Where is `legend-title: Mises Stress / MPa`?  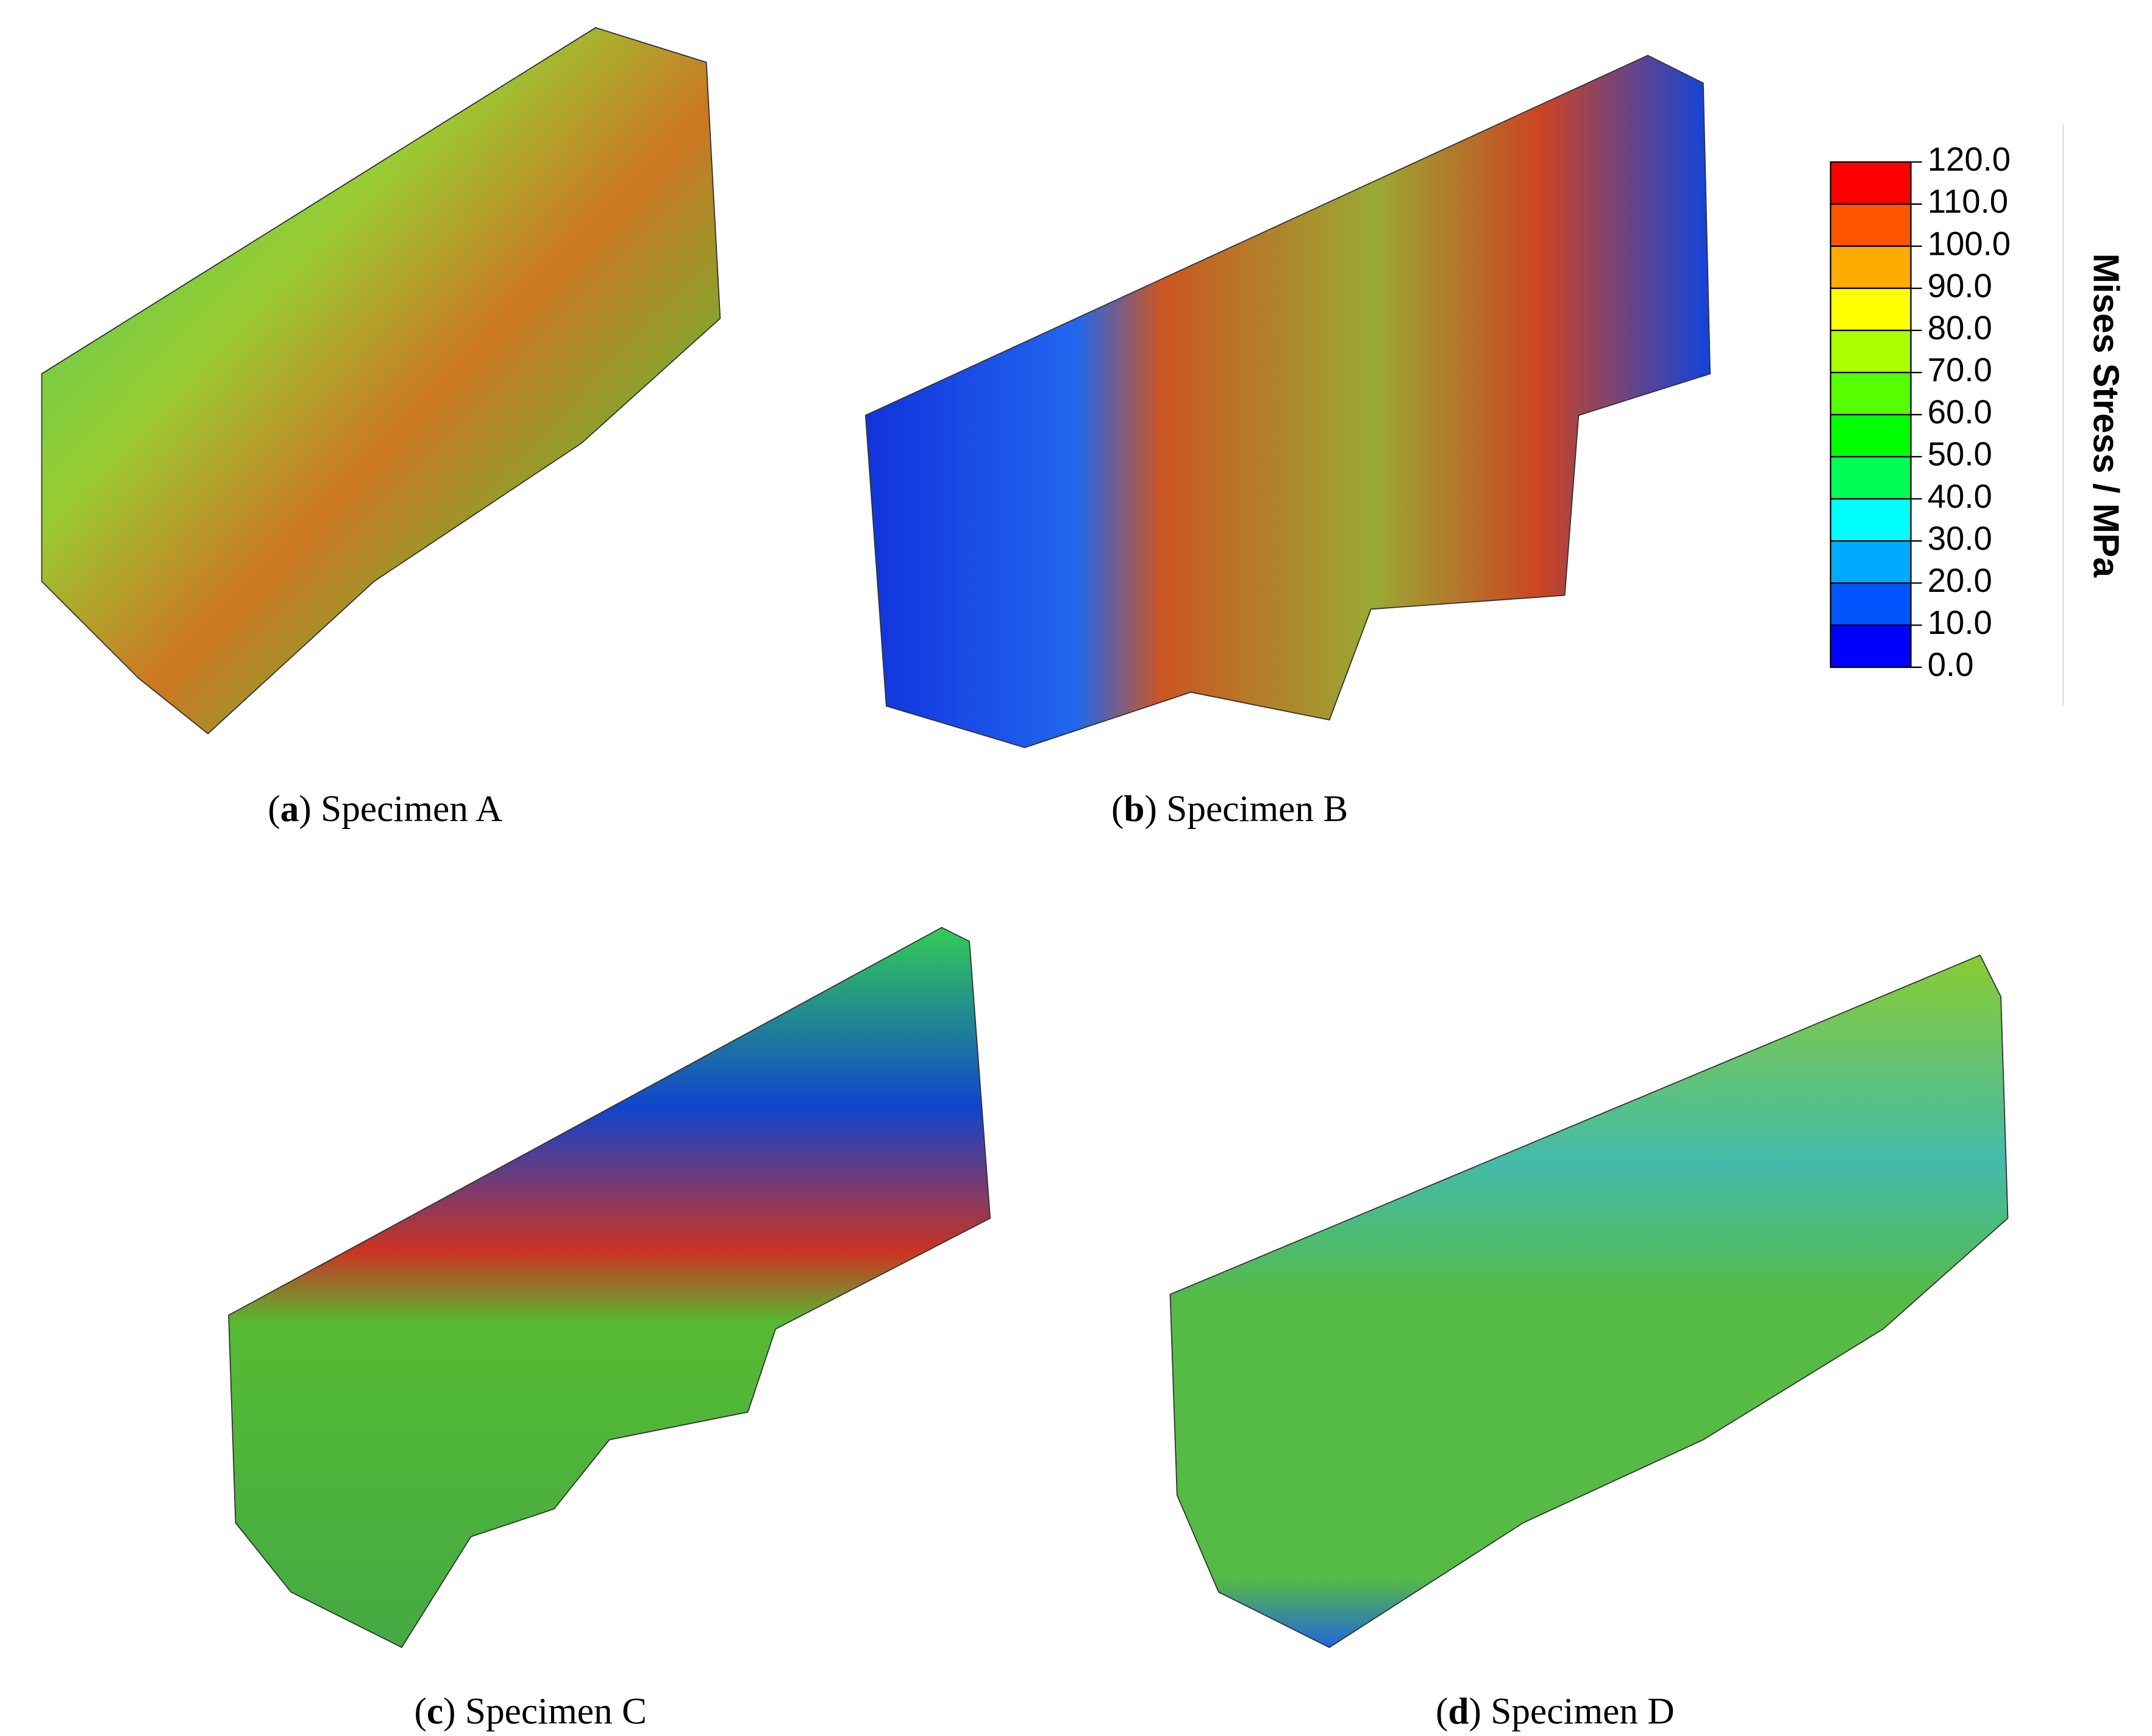 legend-title: Mises Stress / MPa is located at coordinates (2106, 416).